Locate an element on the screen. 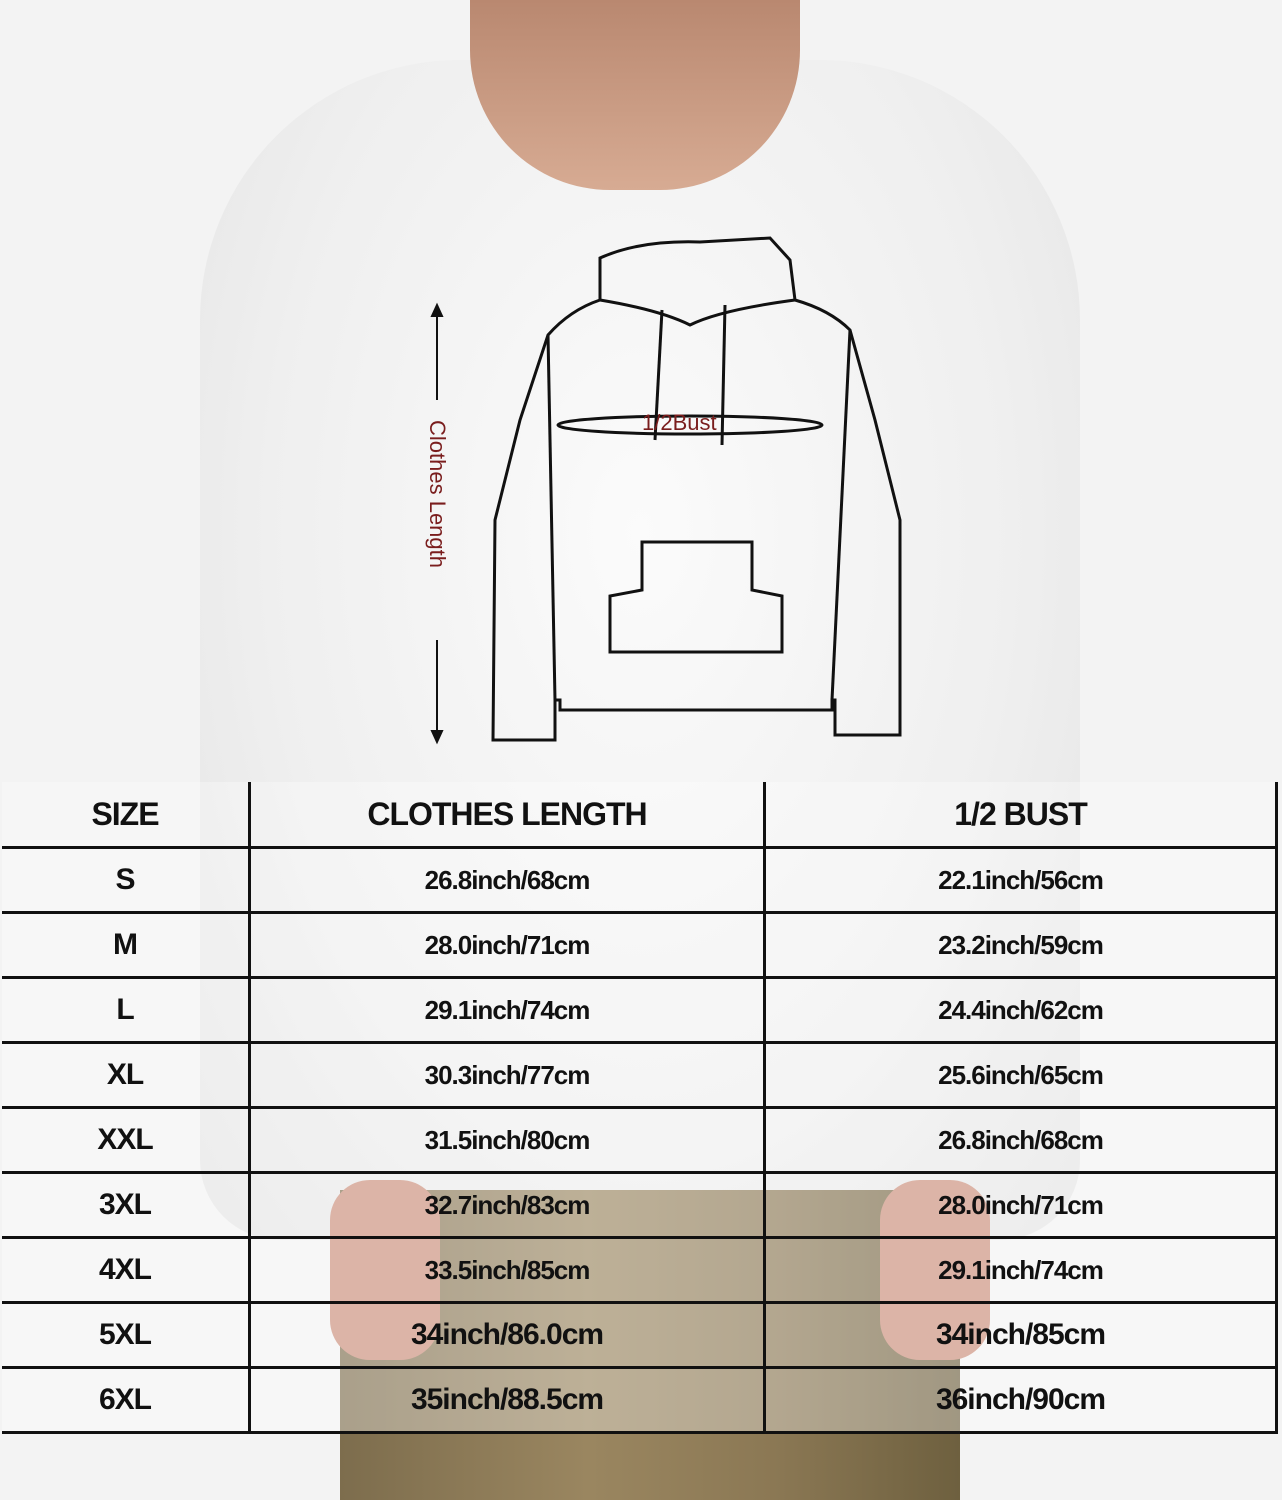  half-bust-cell: 26.8inch/68cm is located at coordinates (1020, 1140).